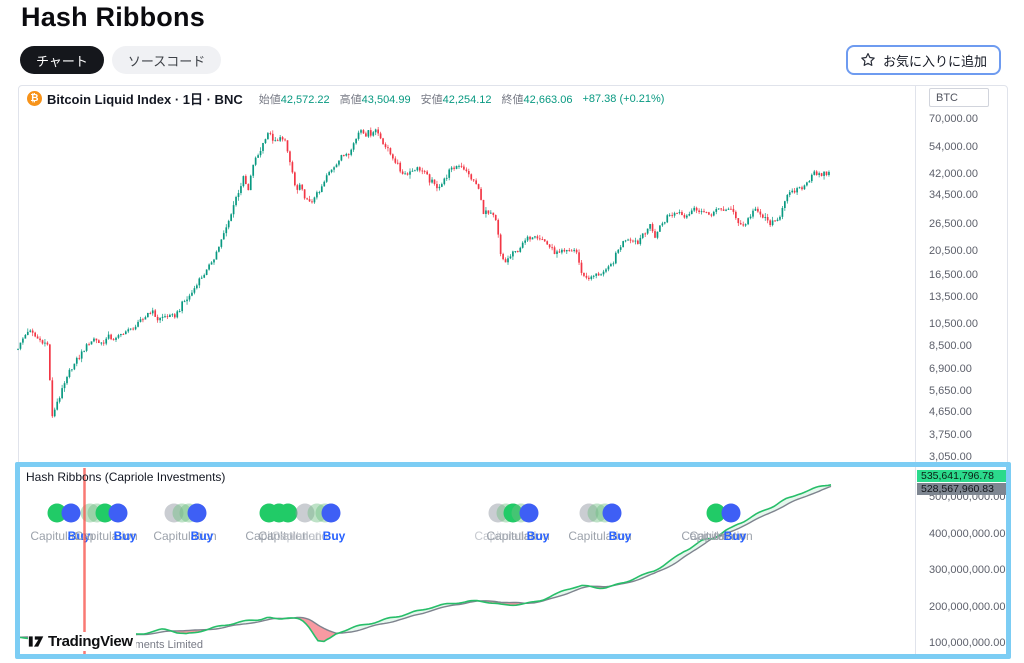 The width and height of the screenshot is (1024, 663). I want to click on tradingview-logo-icon, so click(36, 641).